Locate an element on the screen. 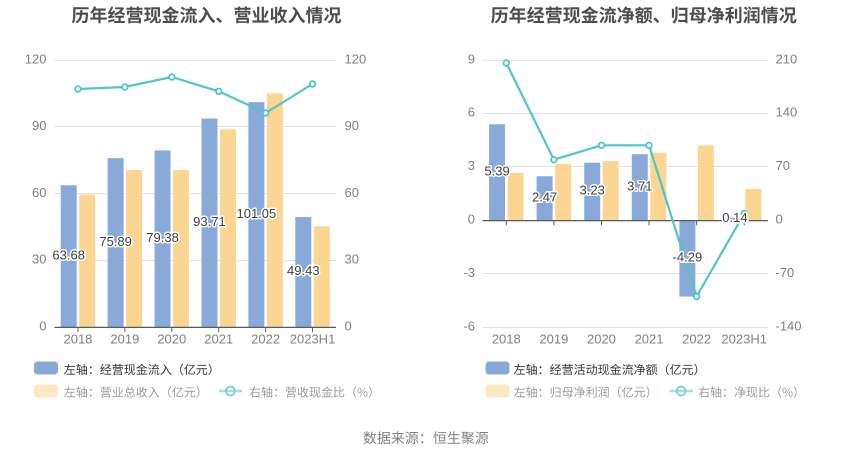 This screenshot has height=459, width=850. svg-text: -4.29 is located at coordinates (688, 257).